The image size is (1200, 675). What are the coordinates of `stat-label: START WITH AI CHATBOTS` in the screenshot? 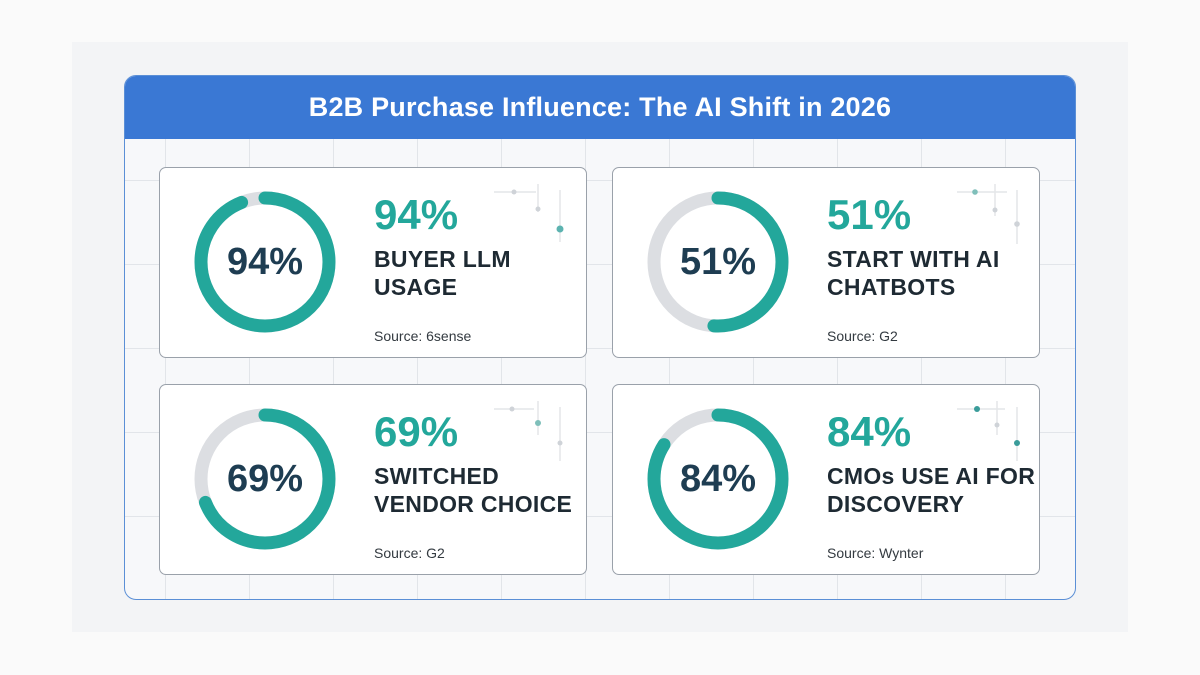 It's located at (913, 273).